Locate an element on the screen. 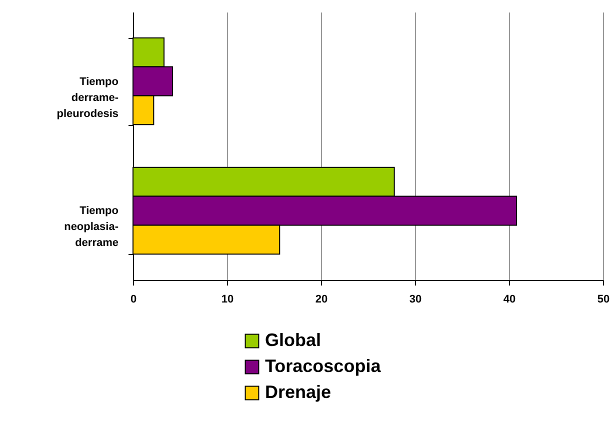 This screenshot has width=613, height=434. legend-label: Toracoscopia is located at coordinates (323, 366).